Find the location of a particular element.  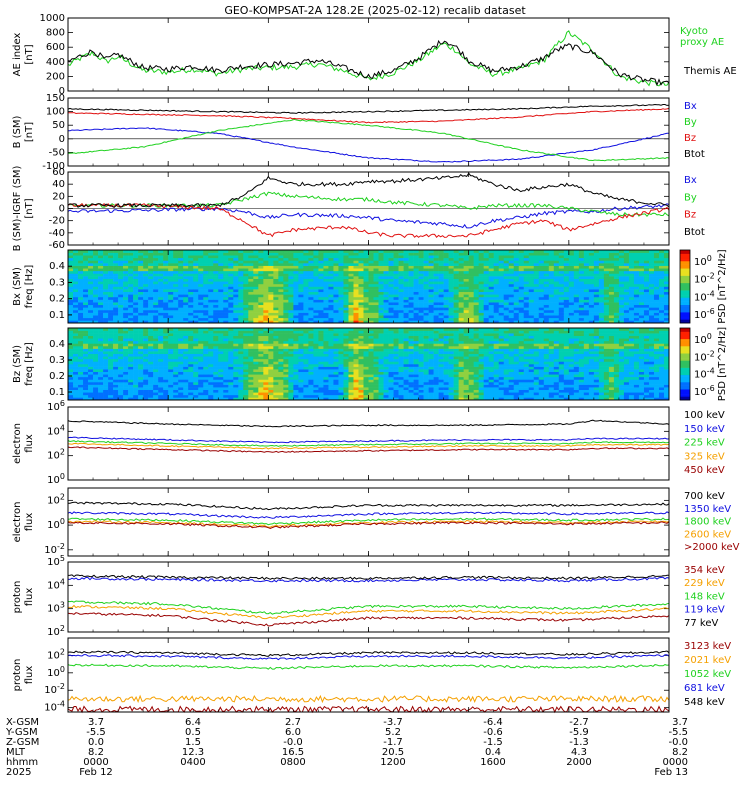

colorbar-frame is located at coordinates (685, 286).